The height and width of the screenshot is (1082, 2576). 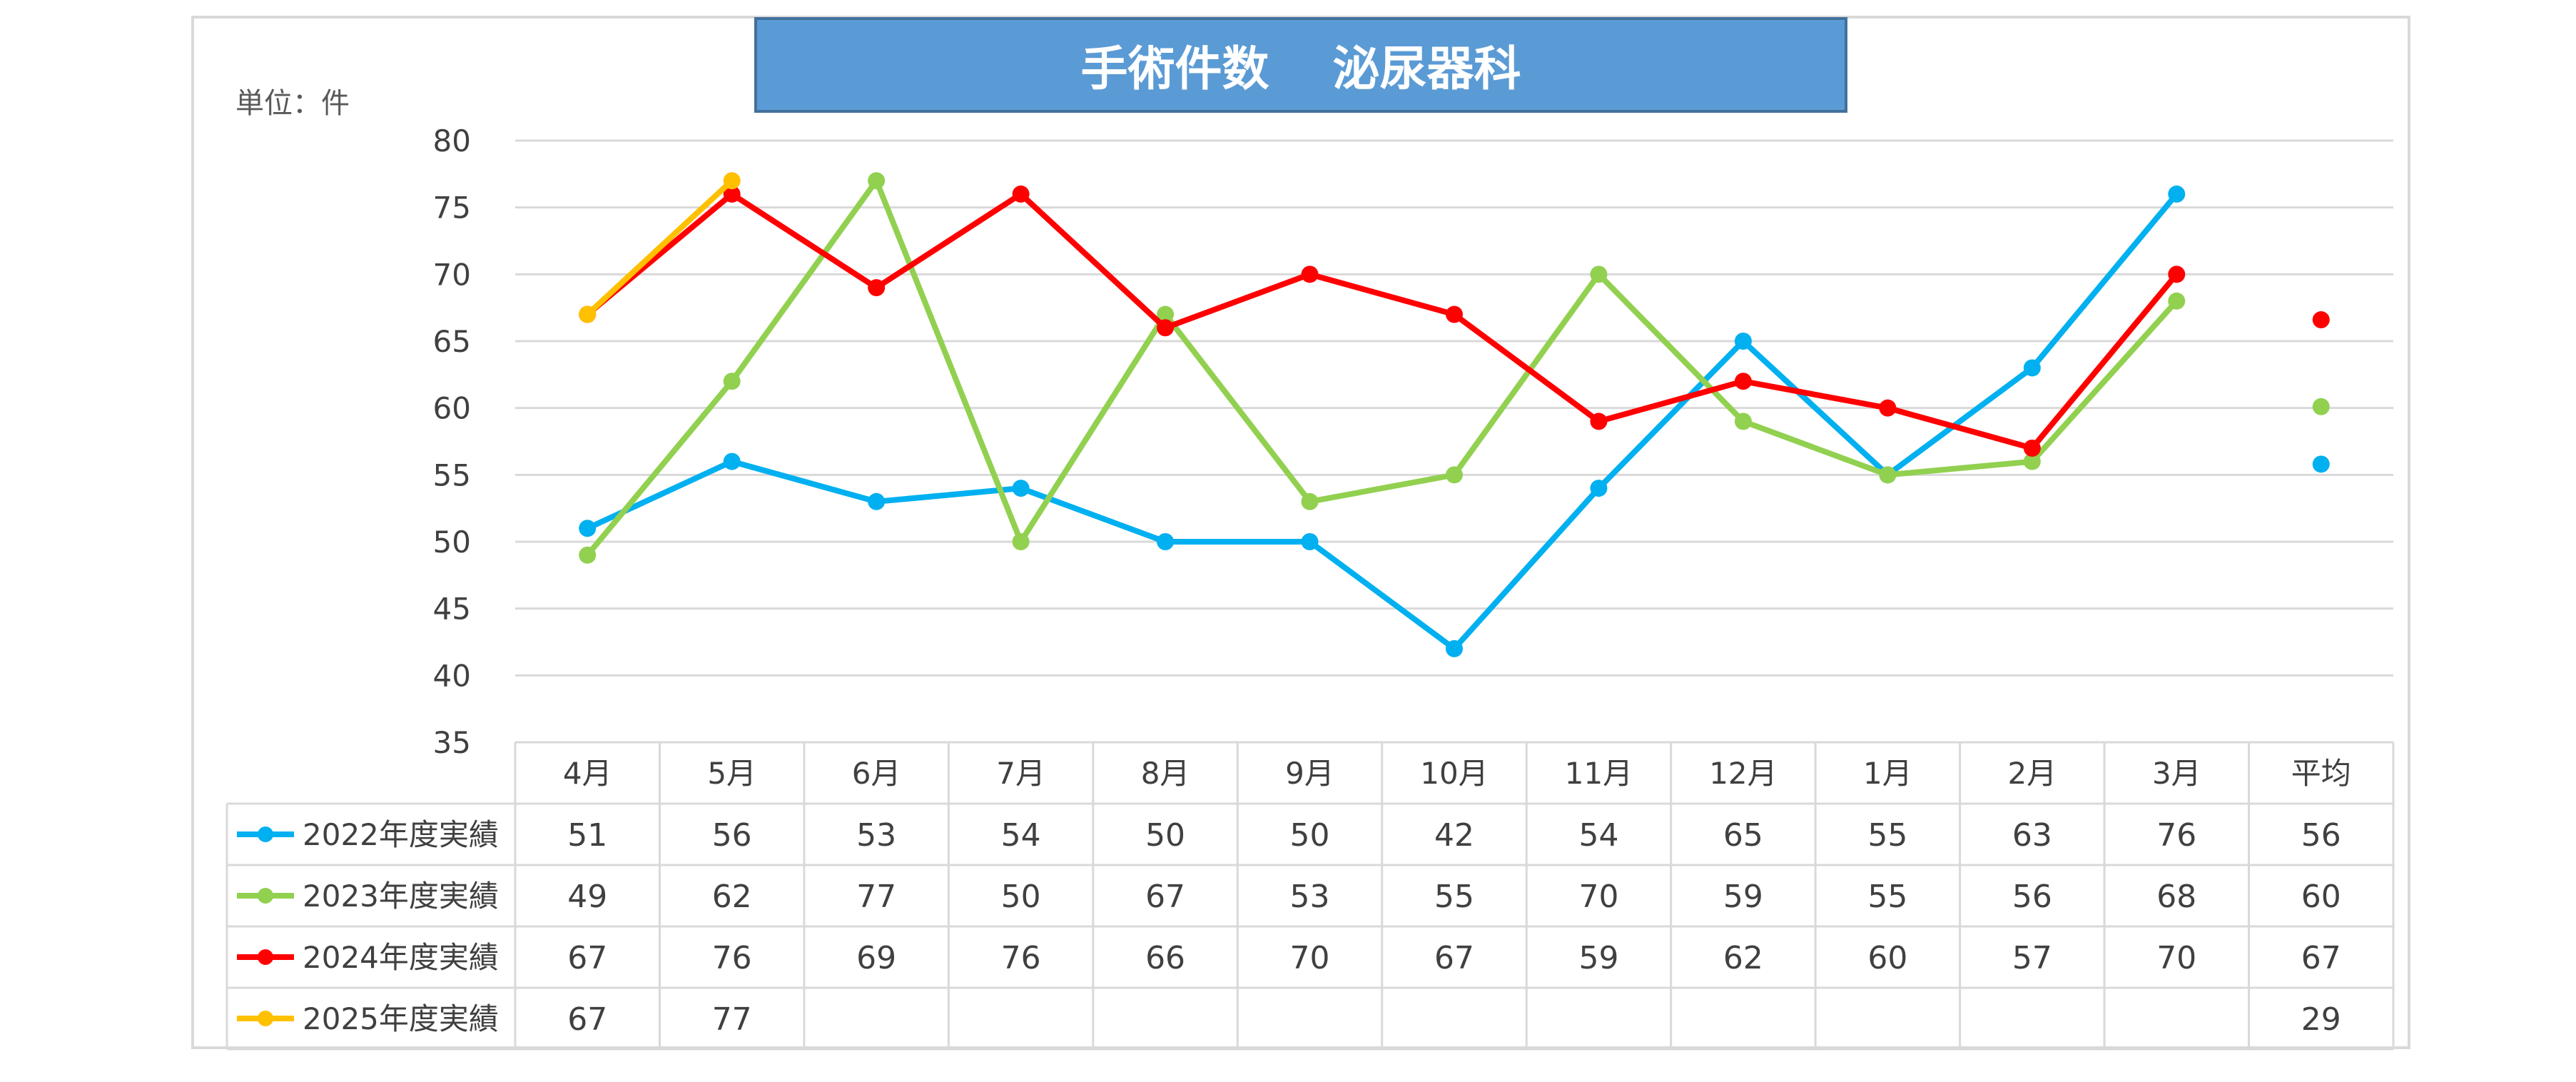 What do you see at coordinates (2321, 1019) in the screenshot?
I see `table-average-value: 29` at bounding box center [2321, 1019].